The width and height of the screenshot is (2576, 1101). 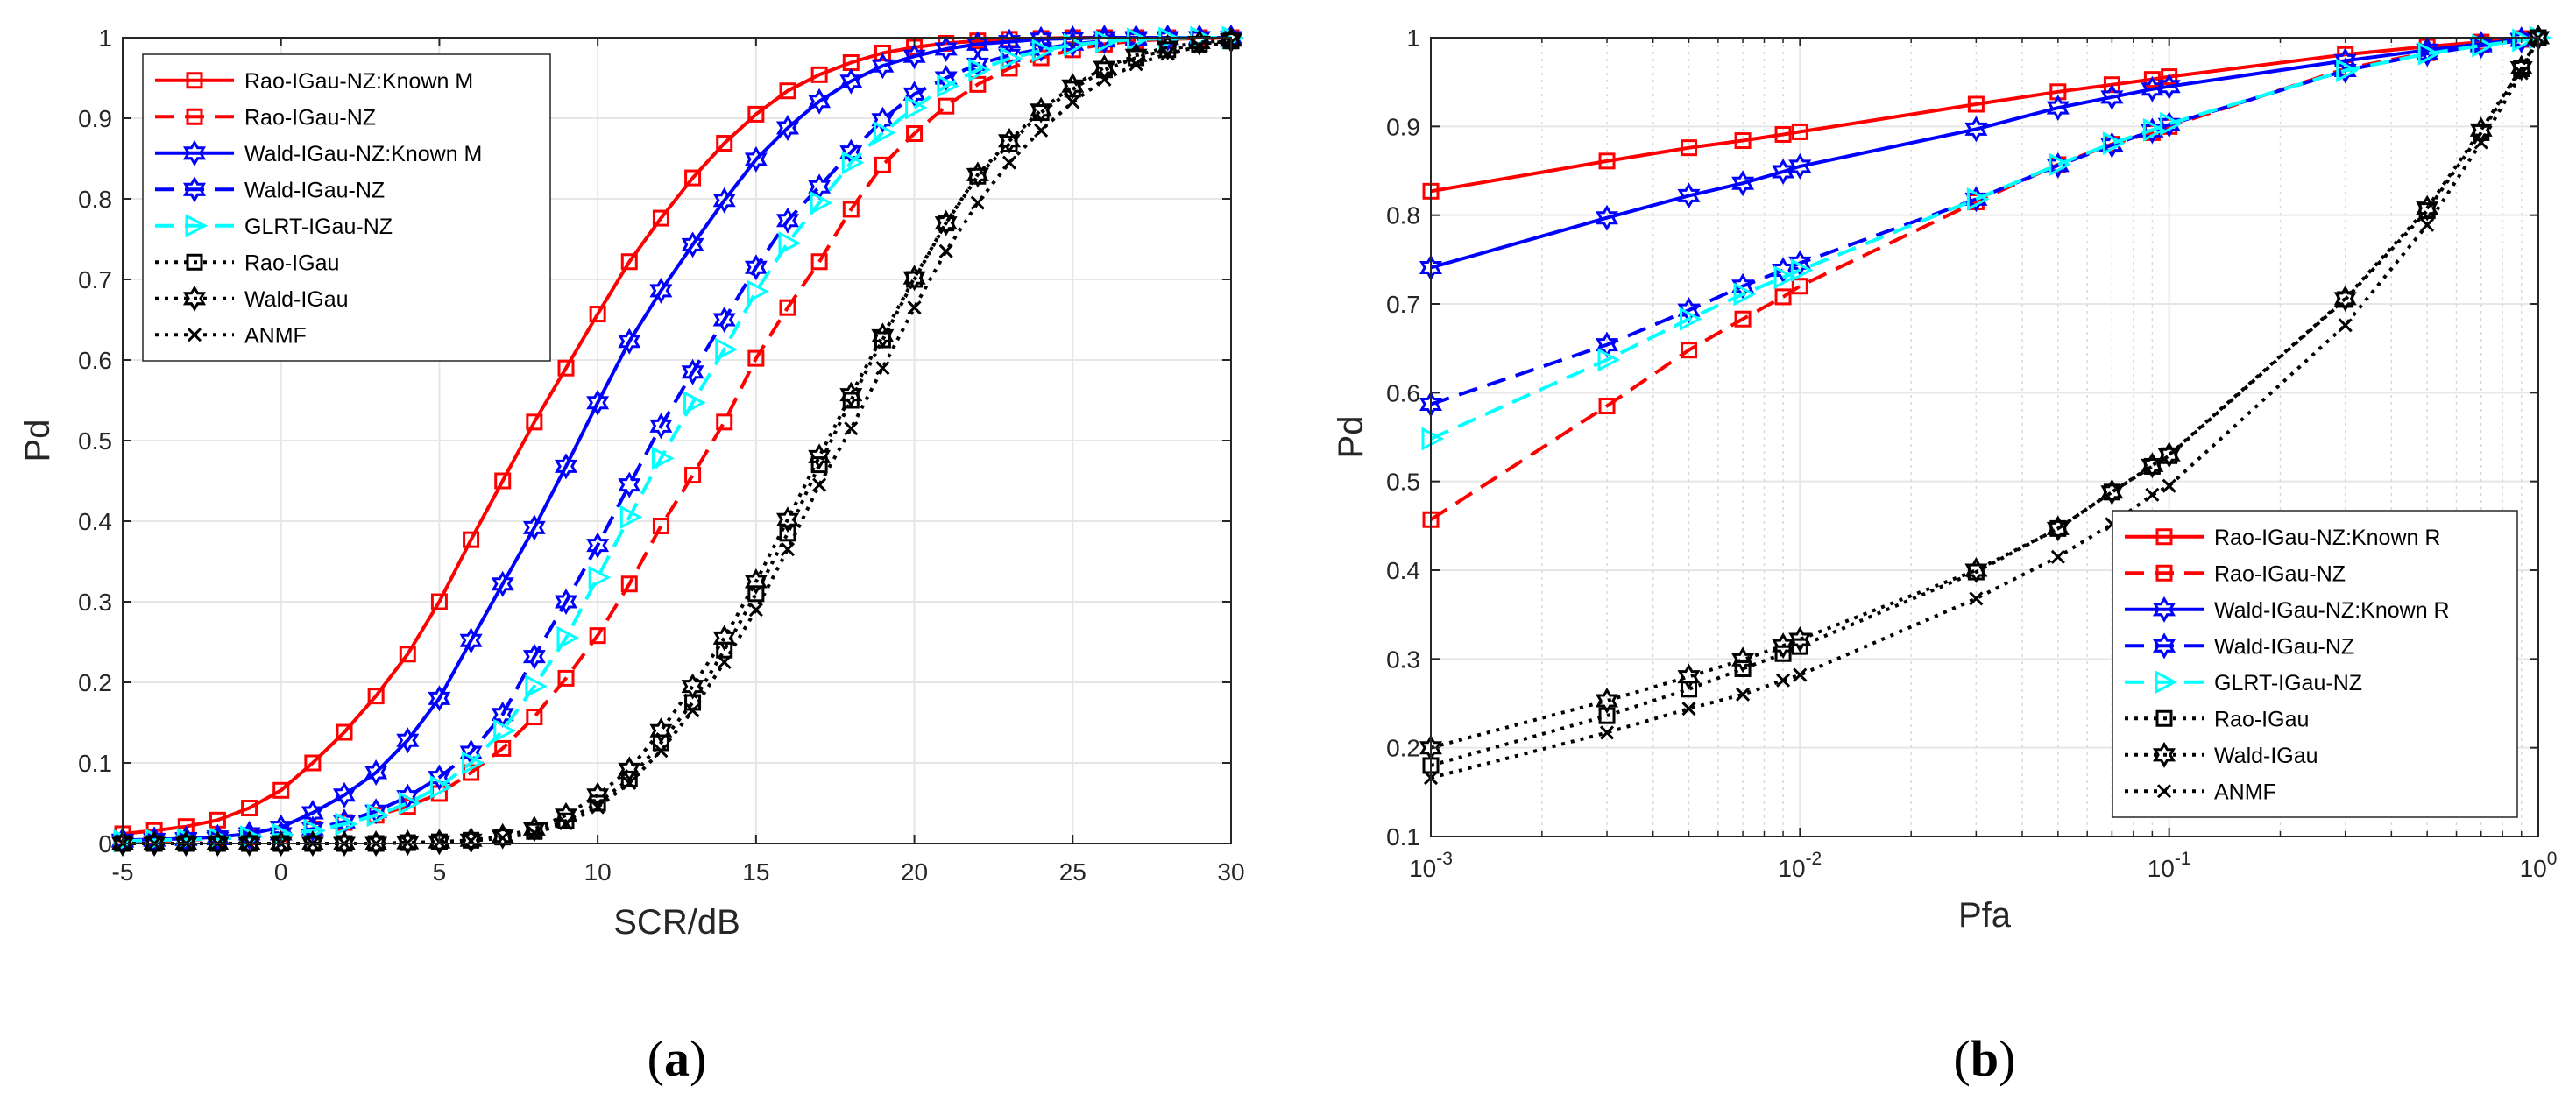 What do you see at coordinates (318, 227) in the screenshot?
I see `chart-a-legend-label-4: GLRT-IGau-NZ` at bounding box center [318, 227].